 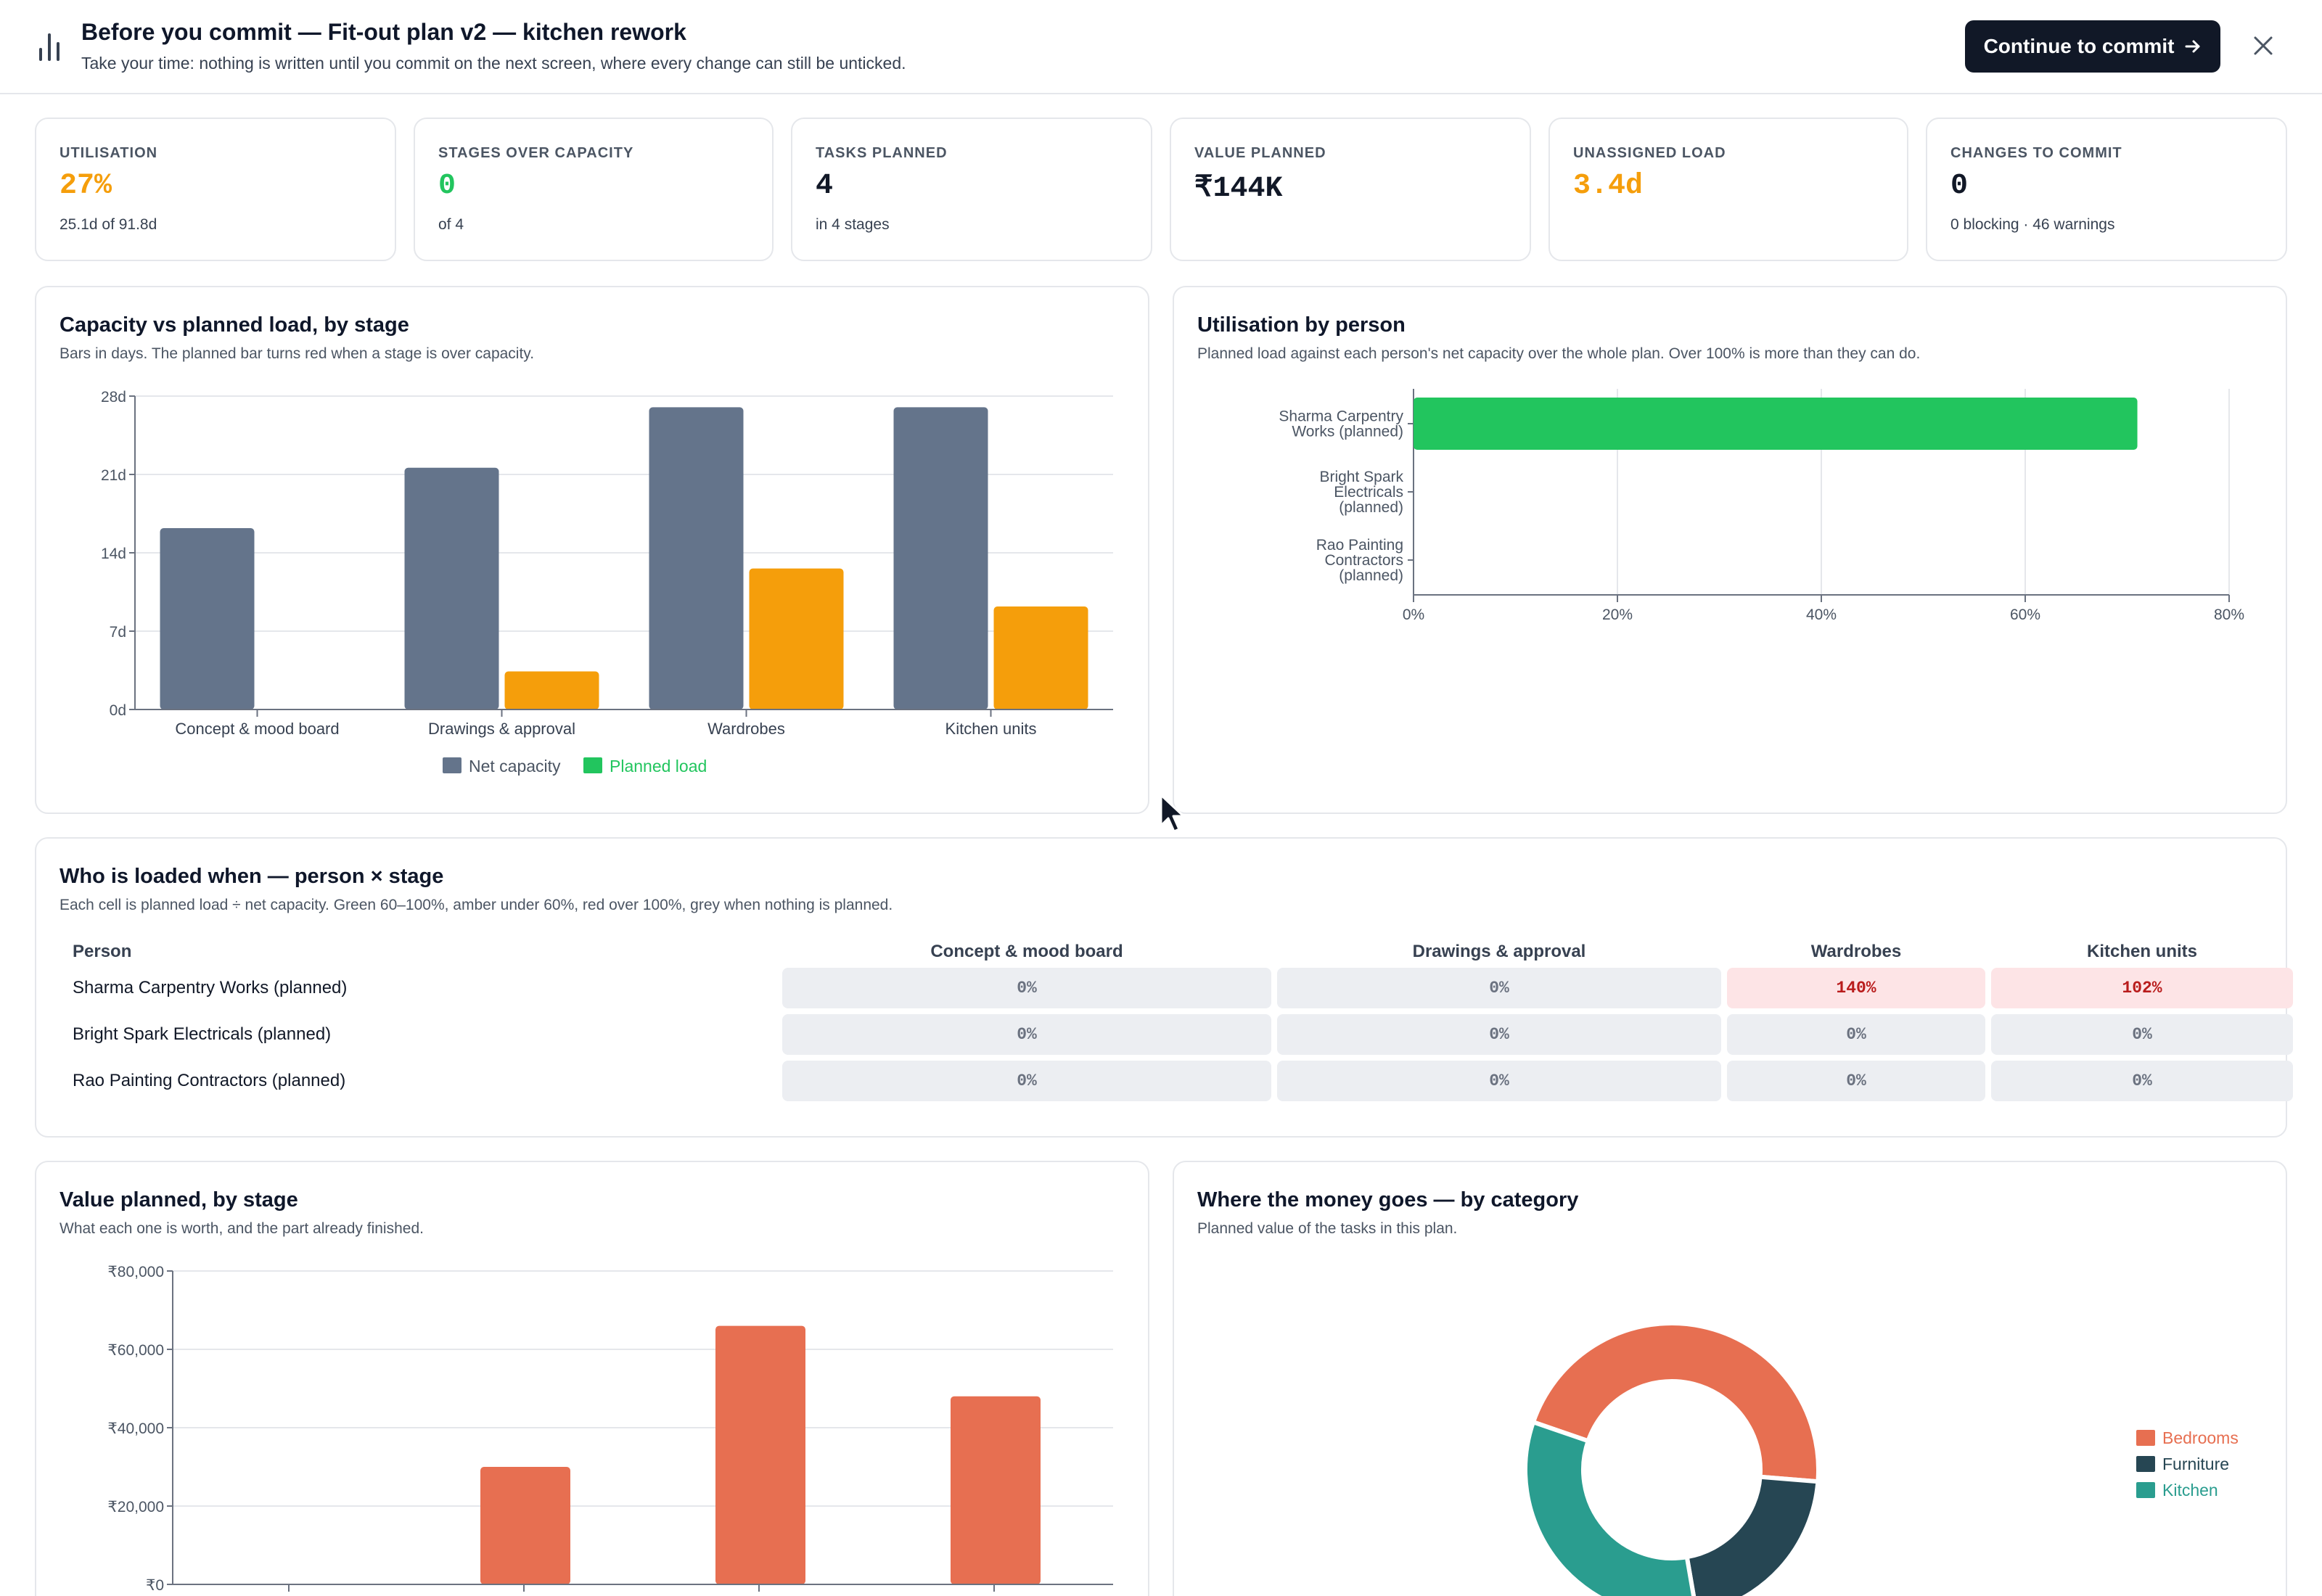 I want to click on bar-value, so click(x=760, y=1454).